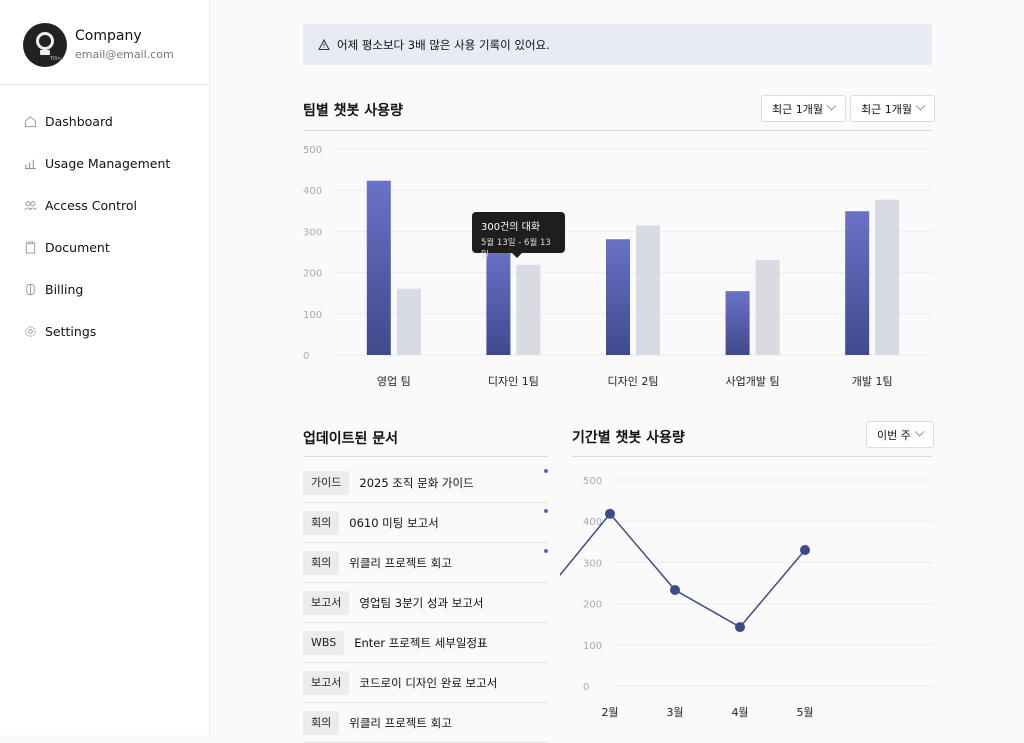  What do you see at coordinates (108, 163) in the screenshot?
I see `sidebar-item-label: Usage Management` at bounding box center [108, 163].